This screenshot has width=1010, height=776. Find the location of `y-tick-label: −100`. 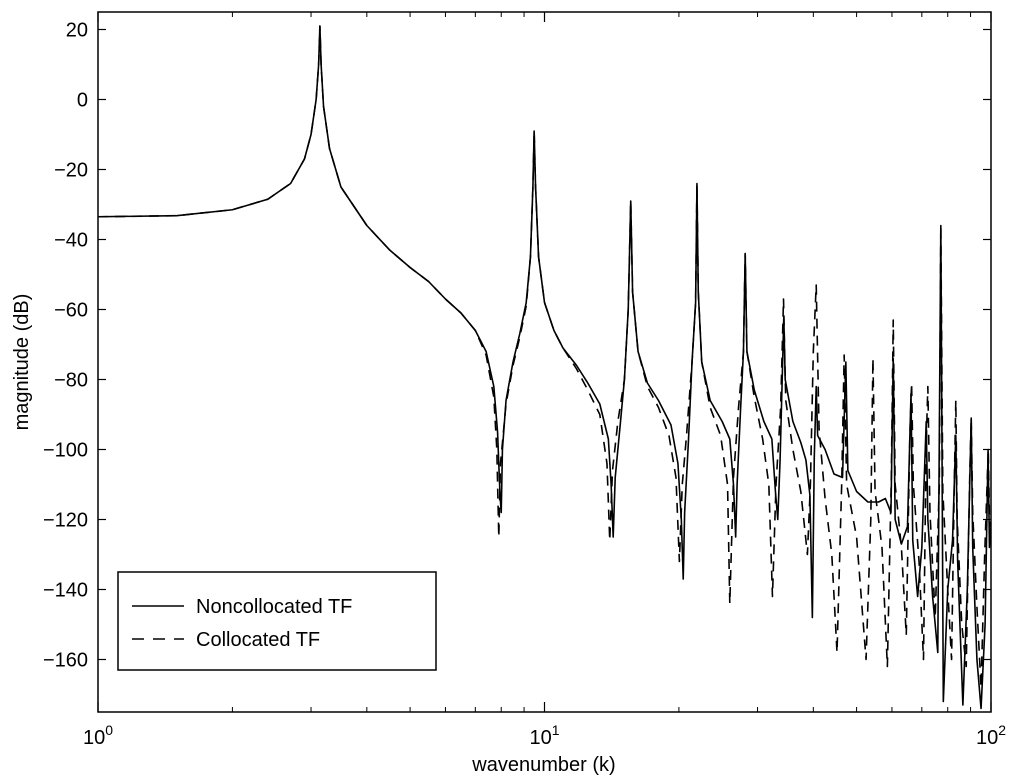

y-tick-label: −100 is located at coordinates (65, 451).